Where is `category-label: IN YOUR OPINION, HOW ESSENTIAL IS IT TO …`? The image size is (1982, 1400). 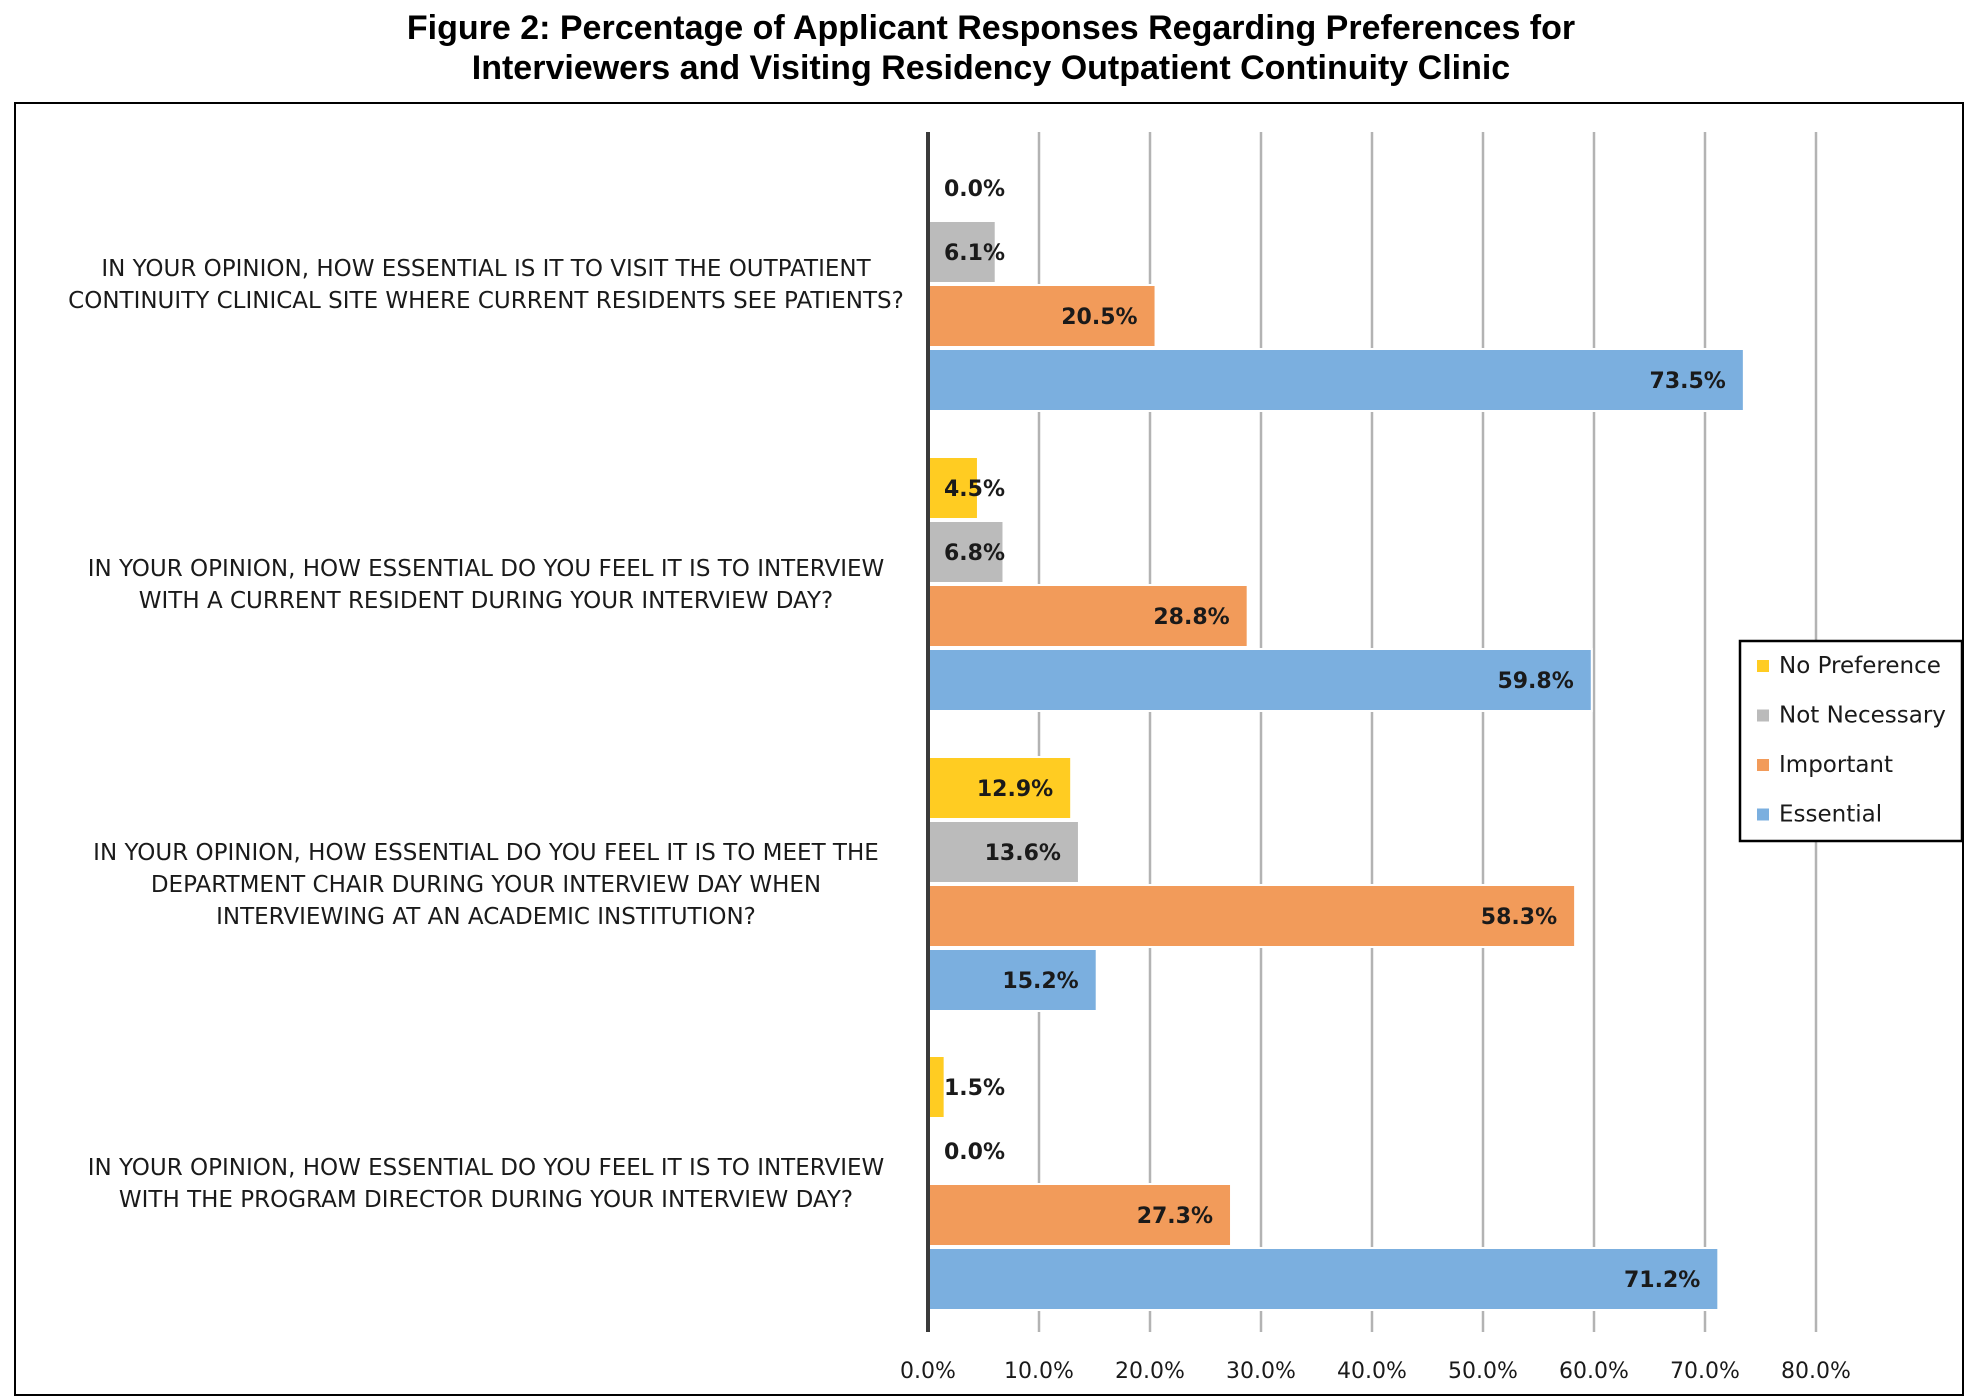
category-label: IN YOUR OPINION, HOW ESSENTIAL IS IT TO … is located at coordinates (486, 269).